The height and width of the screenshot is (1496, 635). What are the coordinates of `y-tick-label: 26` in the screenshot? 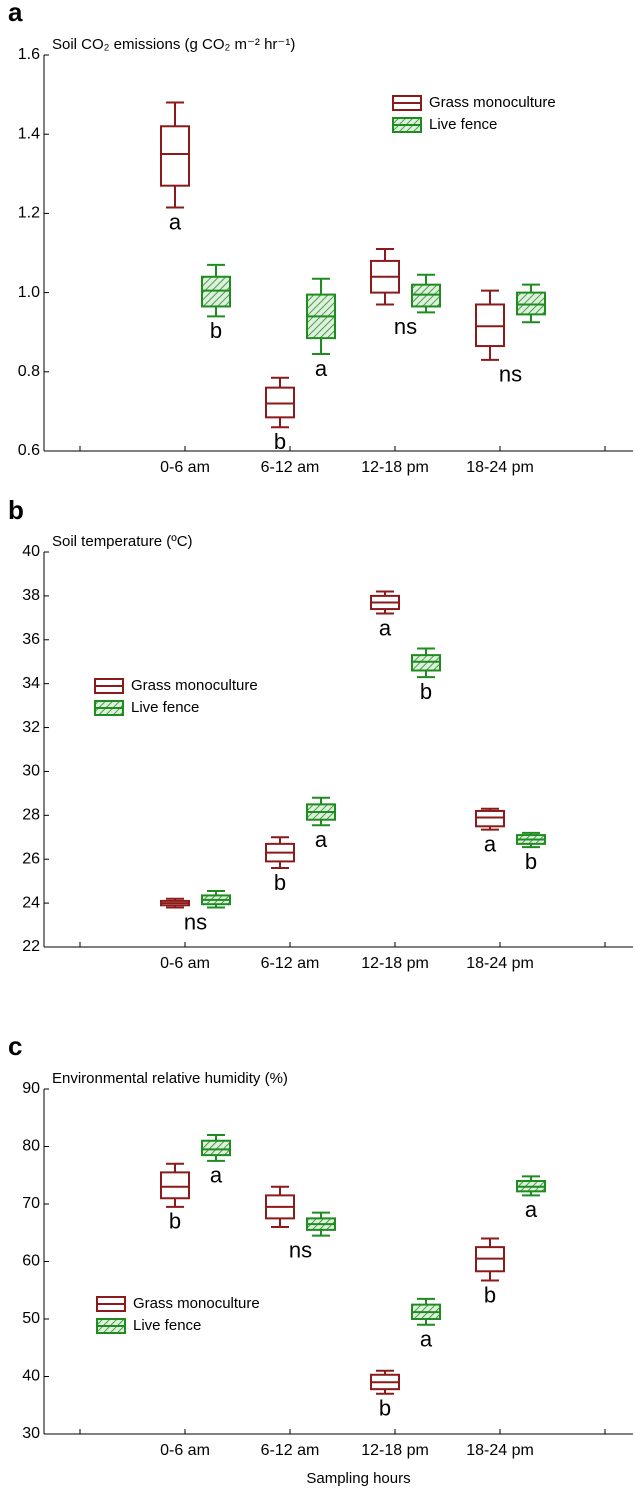 It's located at (31, 858).